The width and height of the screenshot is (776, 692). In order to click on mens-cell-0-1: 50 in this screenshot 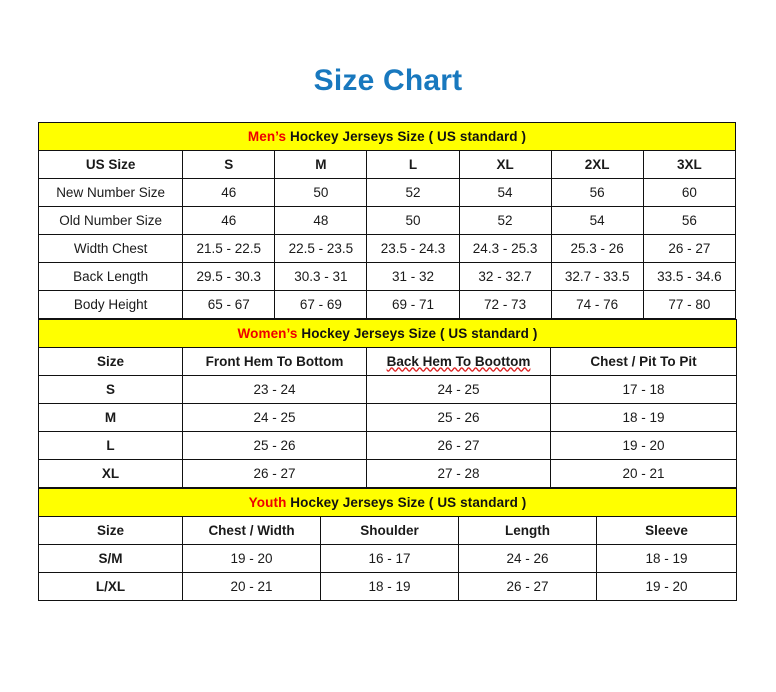, I will do `click(321, 192)`.